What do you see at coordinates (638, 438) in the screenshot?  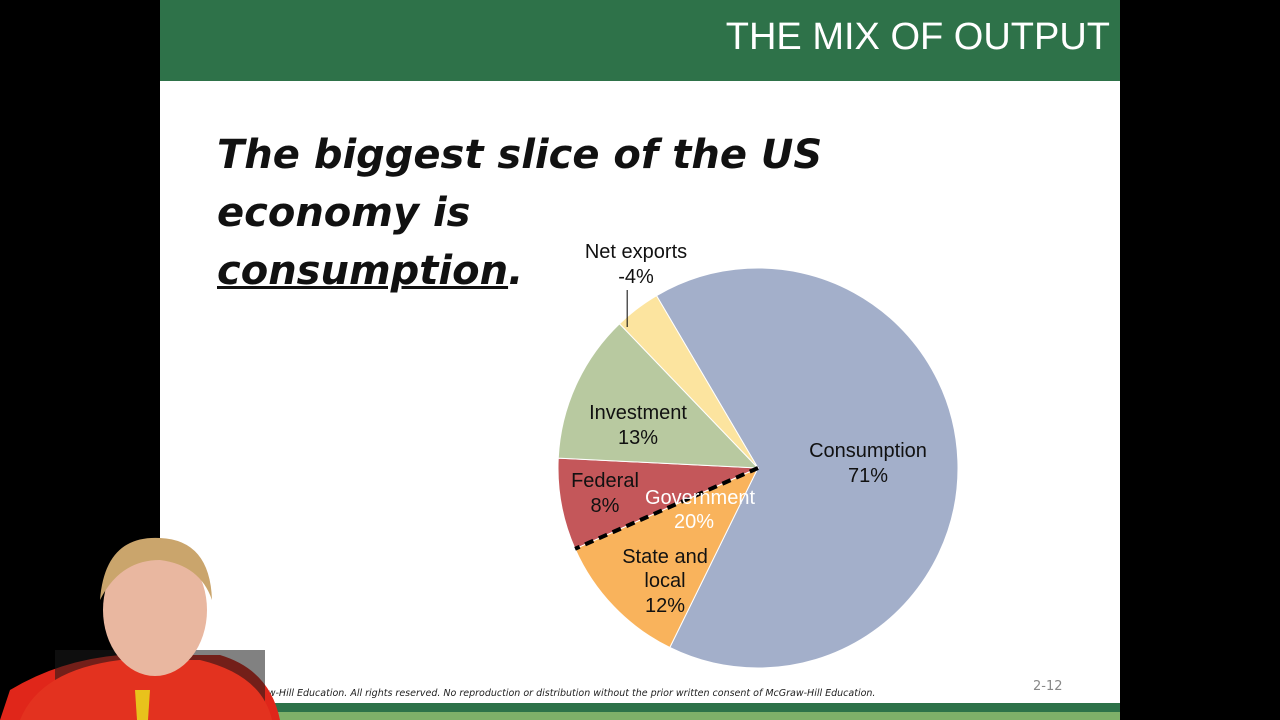 I see `slice-value-label: 13%` at bounding box center [638, 438].